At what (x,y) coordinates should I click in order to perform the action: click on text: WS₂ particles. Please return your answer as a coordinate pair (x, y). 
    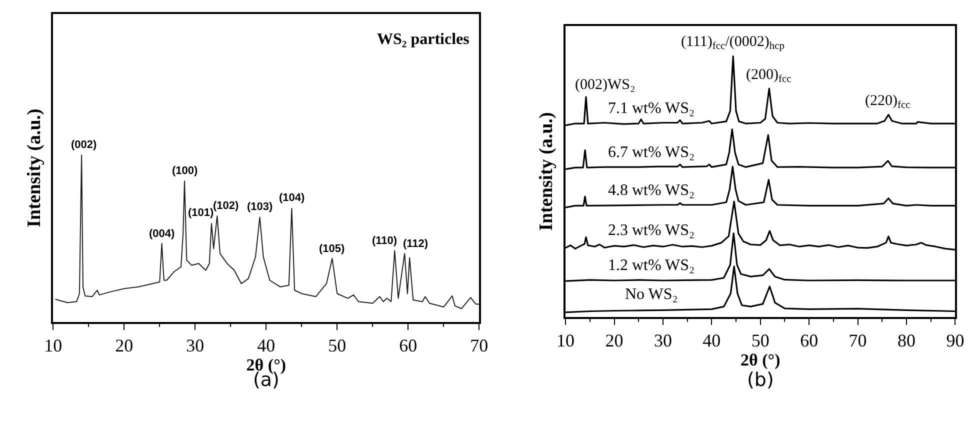
    Looking at the image, I should click on (423, 39).